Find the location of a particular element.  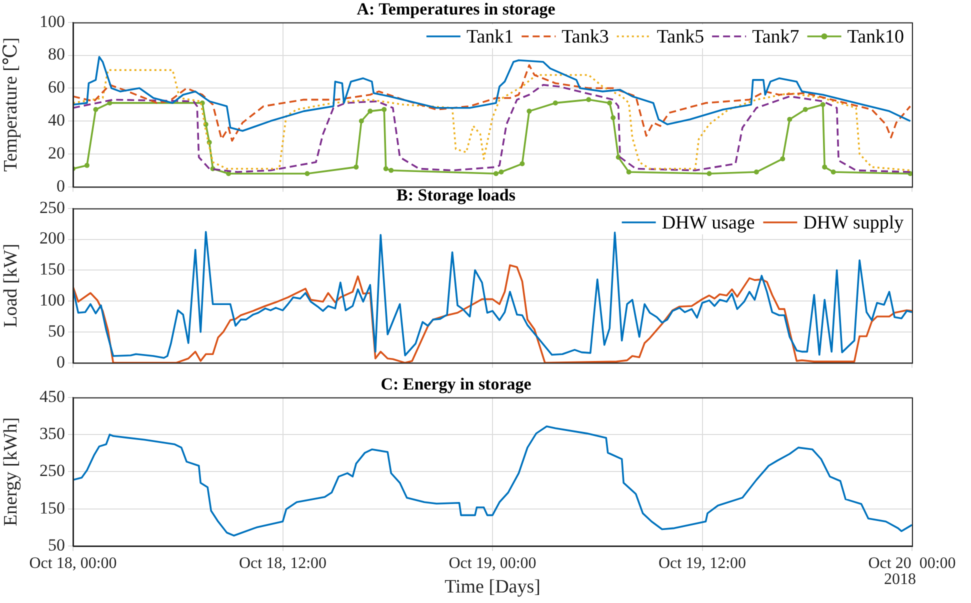

legend-label: Tank7 is located at coordinates (776, 37).